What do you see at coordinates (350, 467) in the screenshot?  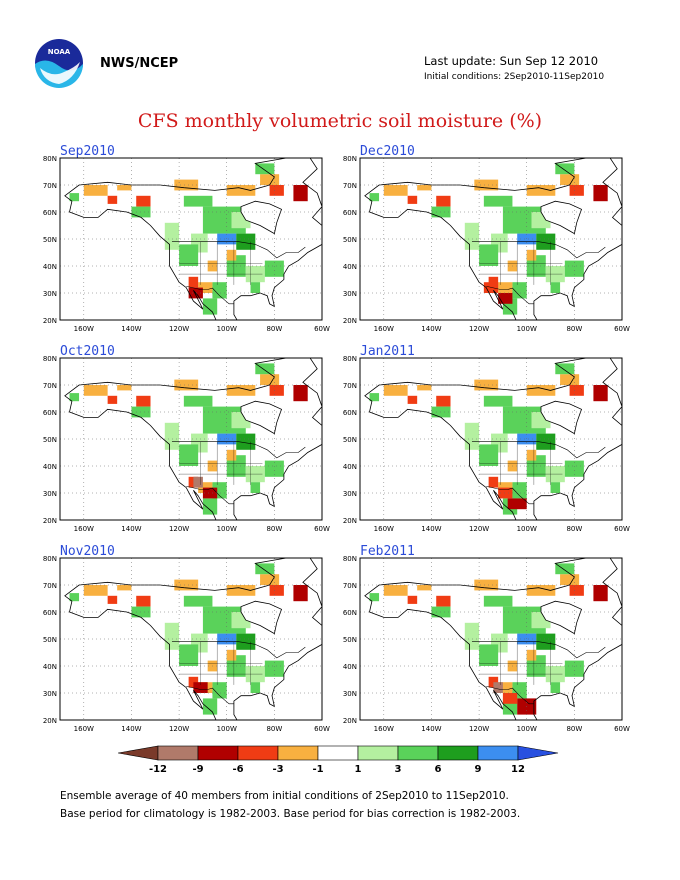 I see `lat-tick-label: 40N` at bounding box center [350, 467].